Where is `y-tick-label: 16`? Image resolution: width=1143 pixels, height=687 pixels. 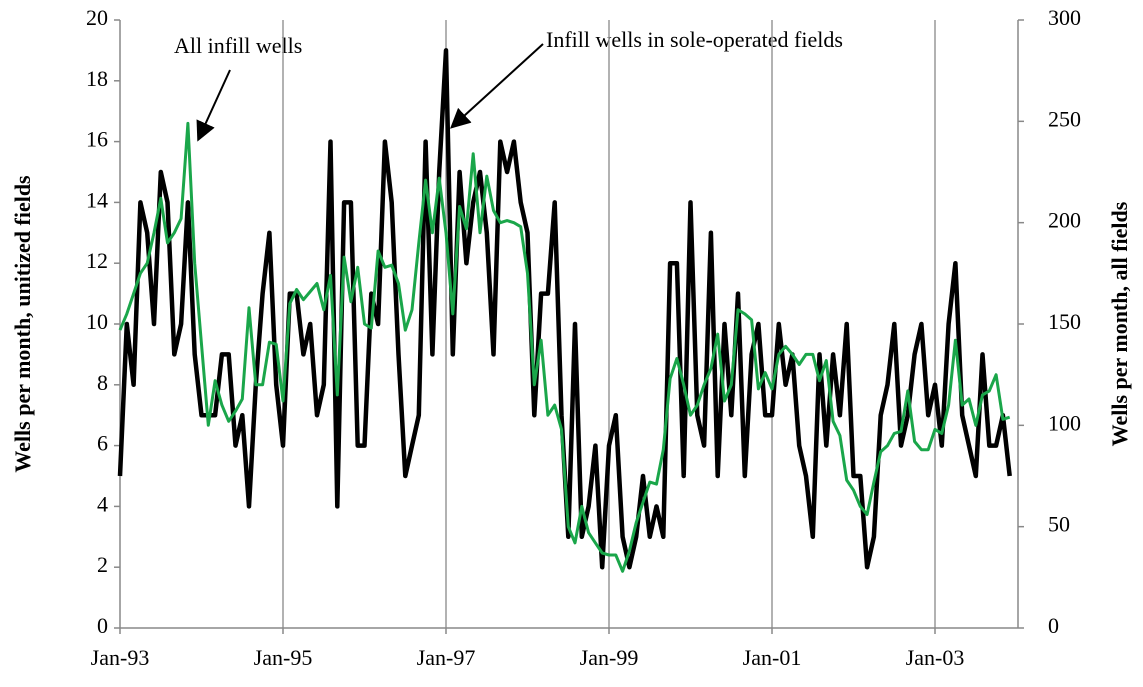
y-tick-label: 16 is located at coordinates (97, 139).